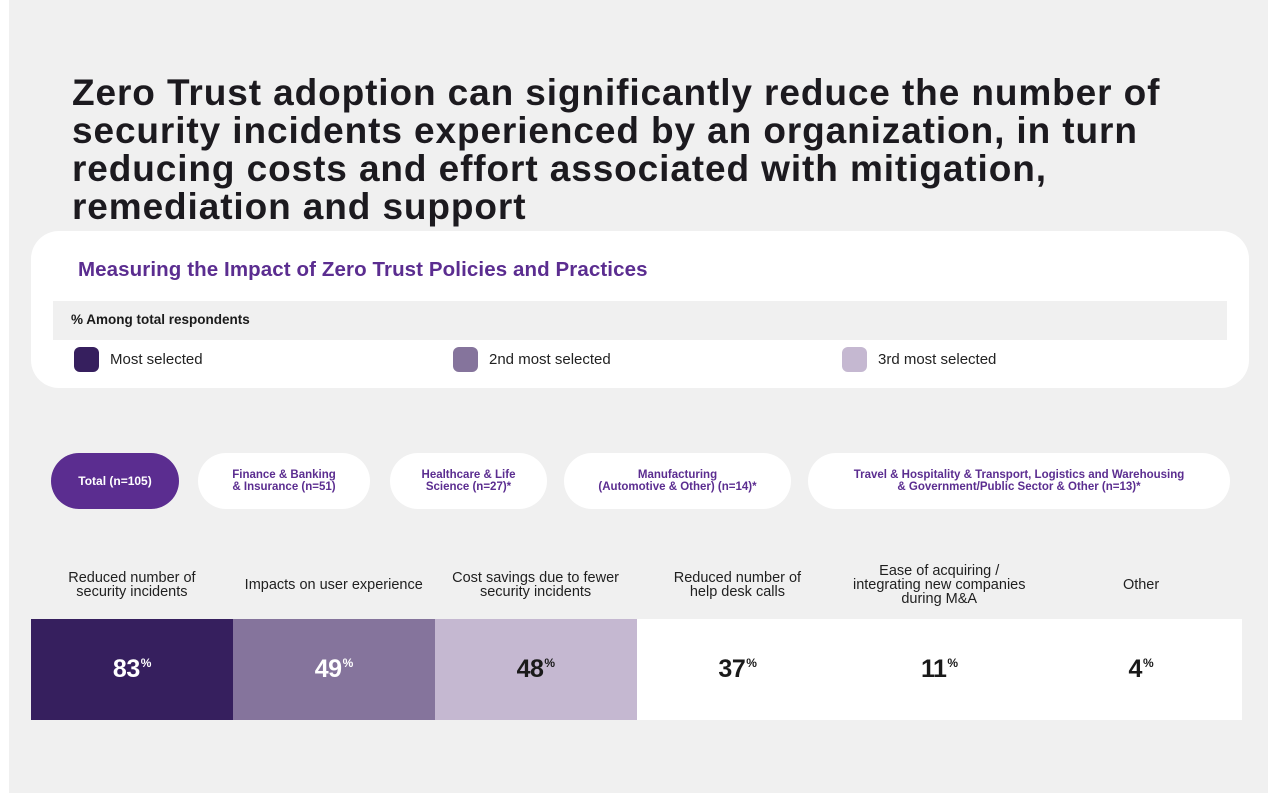 Image resolution: width=1280 pixels, height=793 pixels. Describe the element at coordinates (156, 359) in the screenshot. I see `legend-label: Most selected` at that location.